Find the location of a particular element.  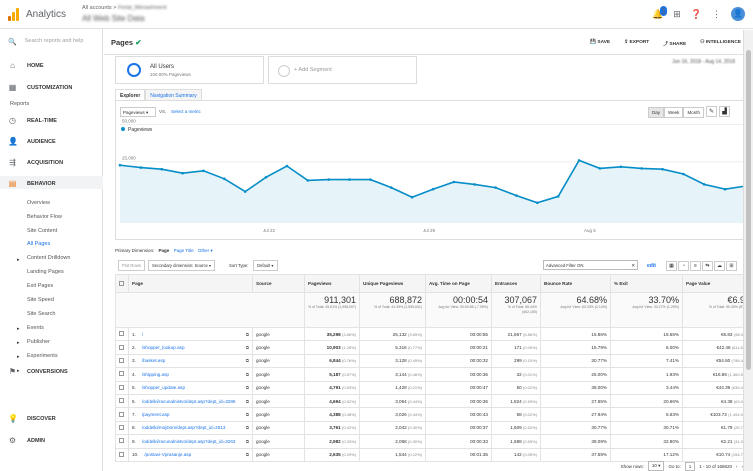

column-page-value: Page Value is located at coordinates (717, 283).